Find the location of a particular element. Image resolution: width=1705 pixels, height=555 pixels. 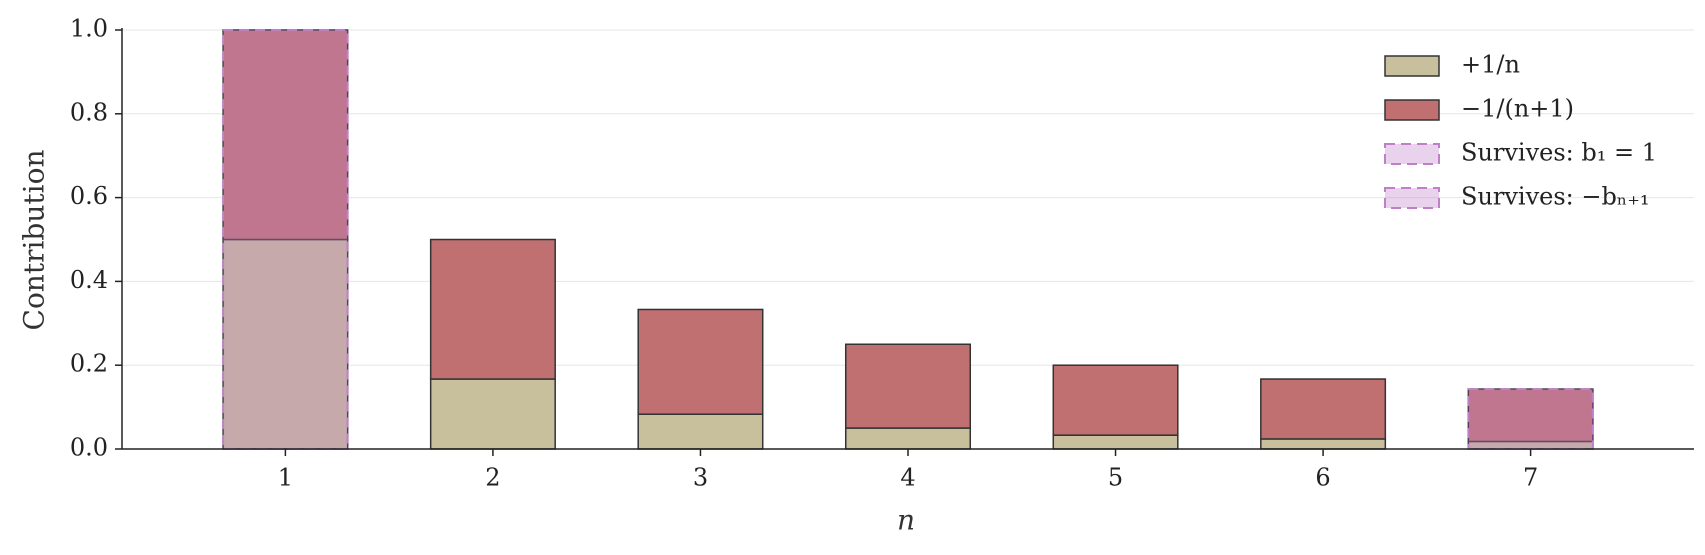

y-tick-label: 0.6 is located at coordinates (89, 196).